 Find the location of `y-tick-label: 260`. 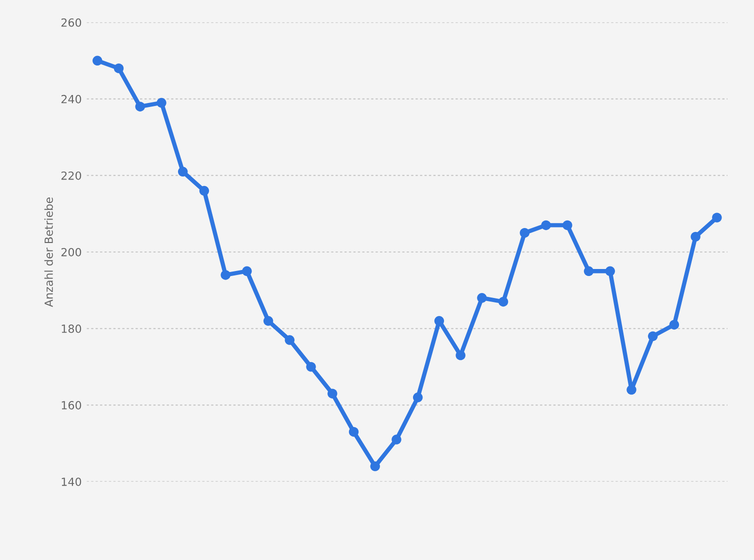

y-tick-label: 260 is located at coordinates (71, 22).